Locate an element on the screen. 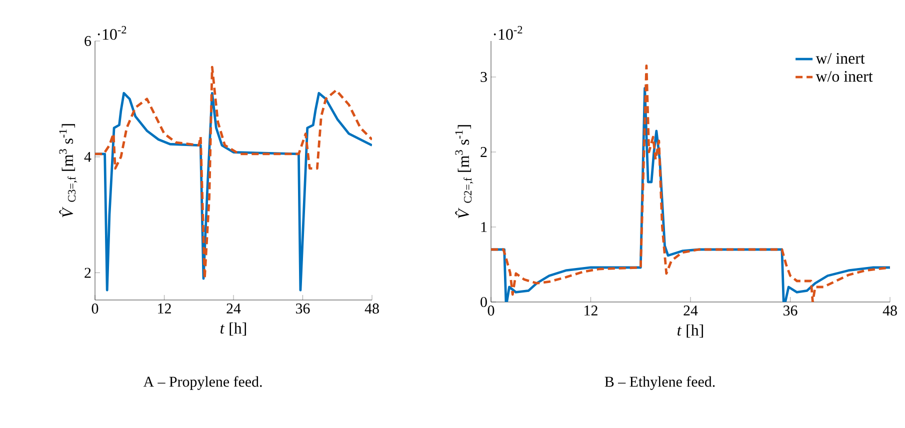 Image resolution: width=905 pixels, height=428 pixels. y-tick-label: 1 is located at coordinates (484, 227).